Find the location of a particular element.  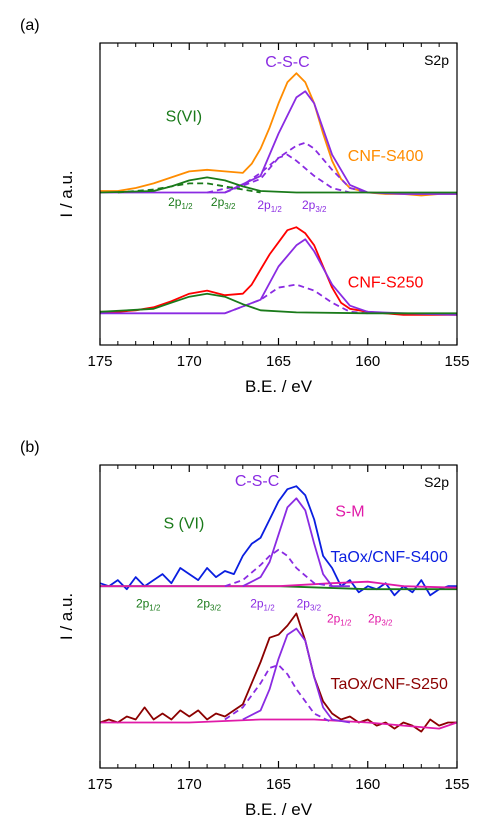

annotation-label: CNF-S400 is located at coordinates (386, 156).